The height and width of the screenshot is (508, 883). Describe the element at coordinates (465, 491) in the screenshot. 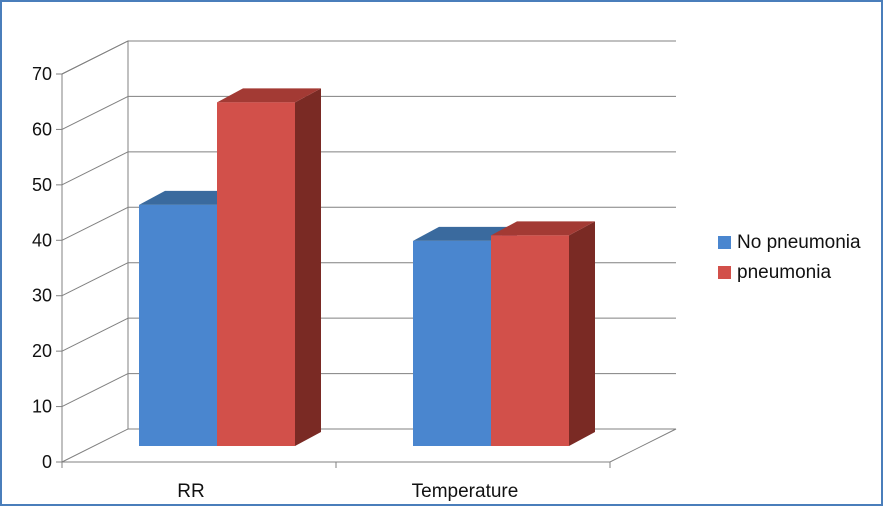

I see `x-category-label: Temperature` at that location.